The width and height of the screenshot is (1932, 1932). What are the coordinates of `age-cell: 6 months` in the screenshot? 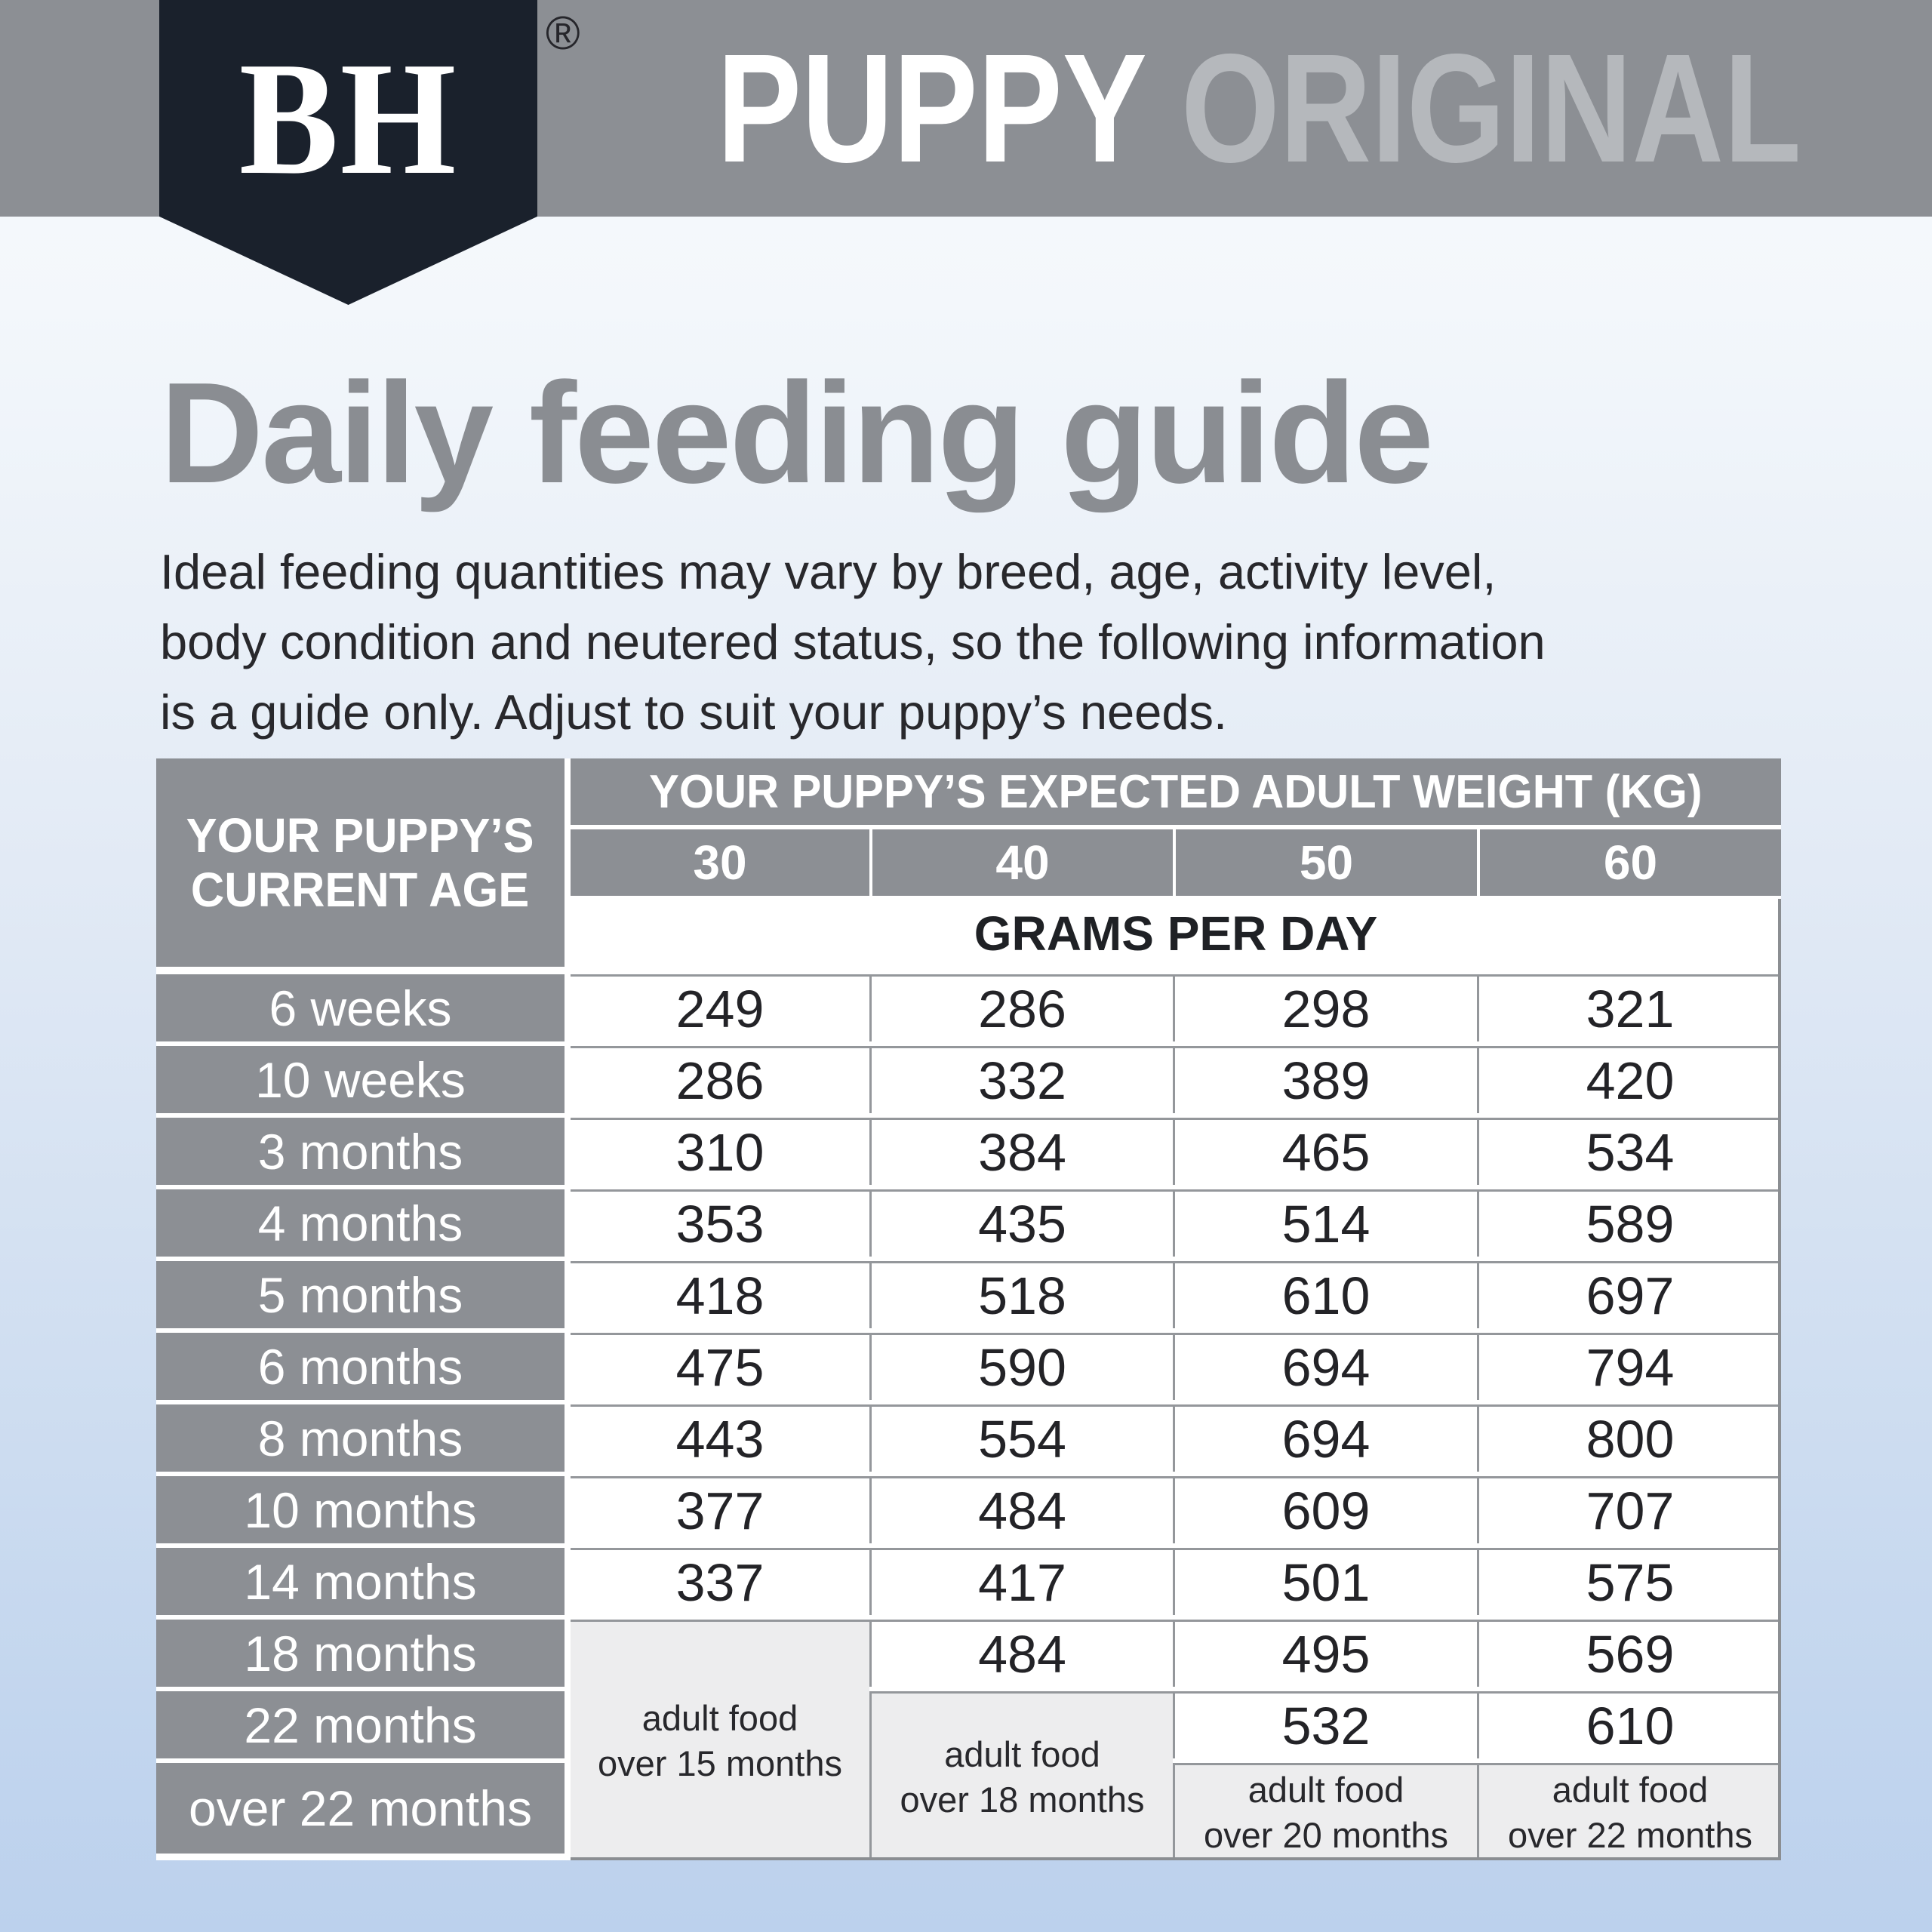 It's located at (360, 1366).